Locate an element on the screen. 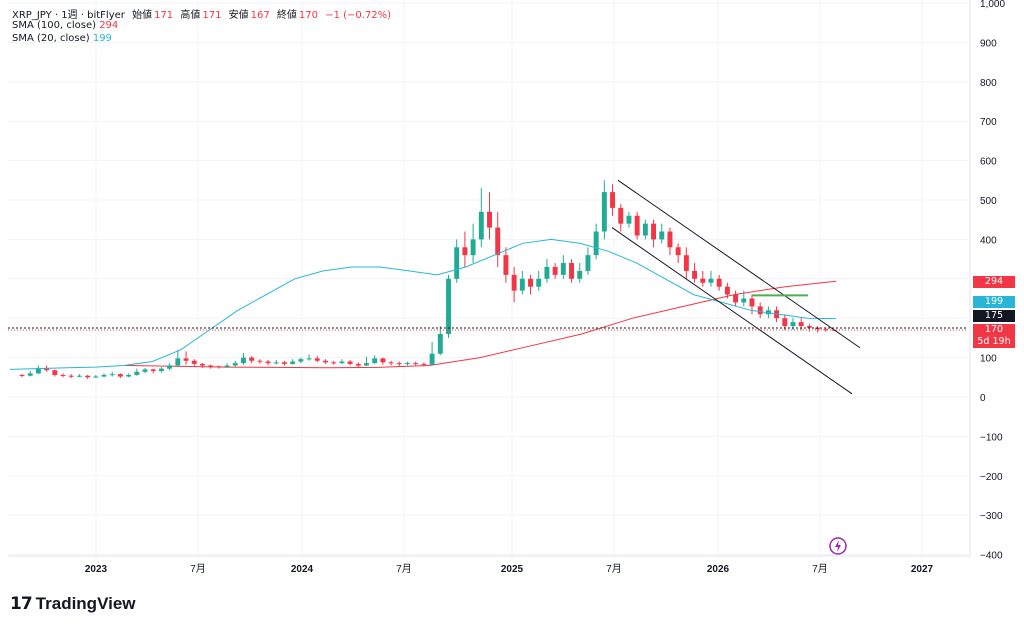  sma100-legend: SMA (100, close) 294 is located at coordinates (65, 25).